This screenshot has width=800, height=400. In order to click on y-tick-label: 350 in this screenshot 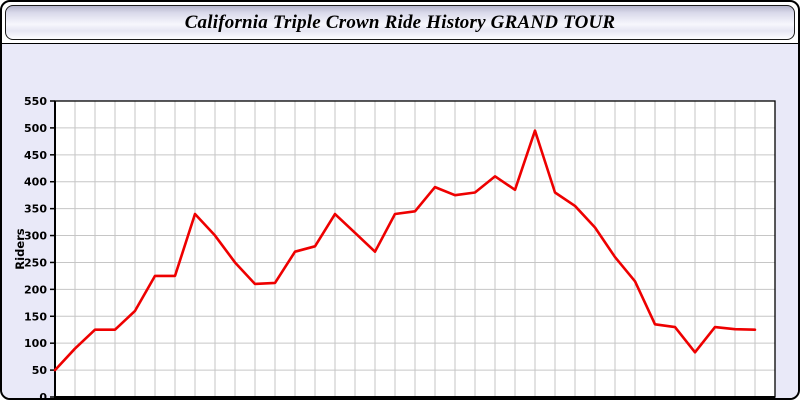, I will do `click(35, 209)`.